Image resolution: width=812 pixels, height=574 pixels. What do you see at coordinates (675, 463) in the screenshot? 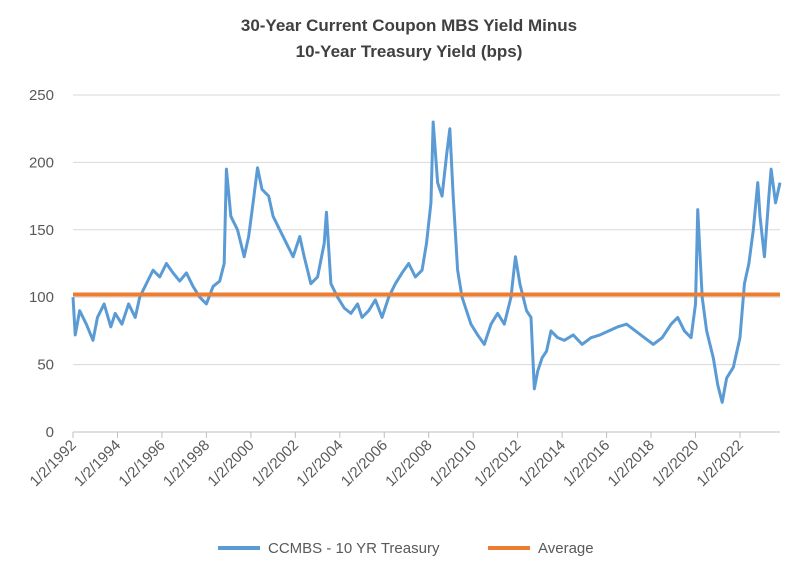
I see `x-tick-label: 1/2/2020` at bounding box center [675, 463].